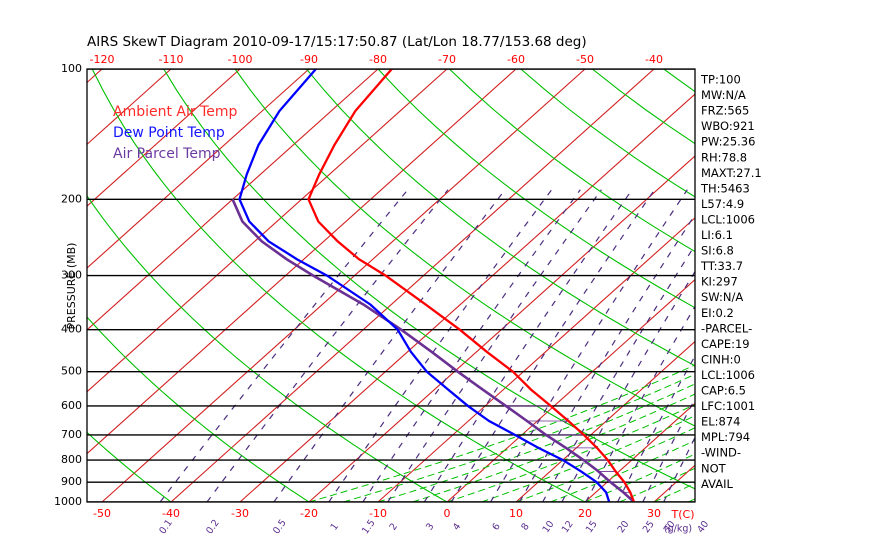  What do you see at coordinates (723, 95) in the screenshot?
I see `parameter-item: MW:N/A` at bounding box center [723, 95].